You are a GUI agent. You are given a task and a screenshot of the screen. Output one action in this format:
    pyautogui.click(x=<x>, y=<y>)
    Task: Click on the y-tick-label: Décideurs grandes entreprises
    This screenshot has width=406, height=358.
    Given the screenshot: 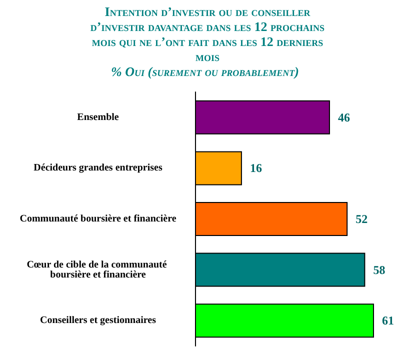 What is the action you would take?
    pyautogui.click(x=98, y=168)
    